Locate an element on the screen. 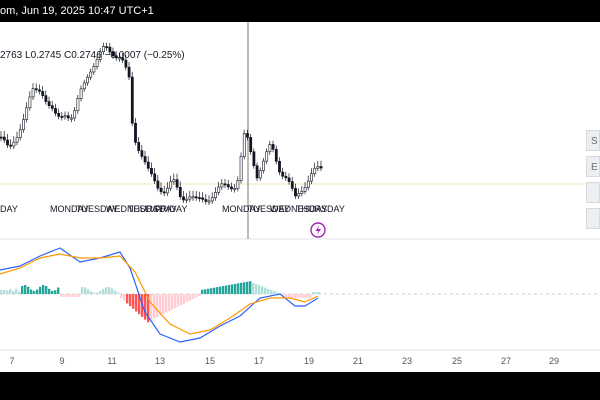 This screenshot has height=400, width=600. side-button-s: S is located at coordinates (593, 140).